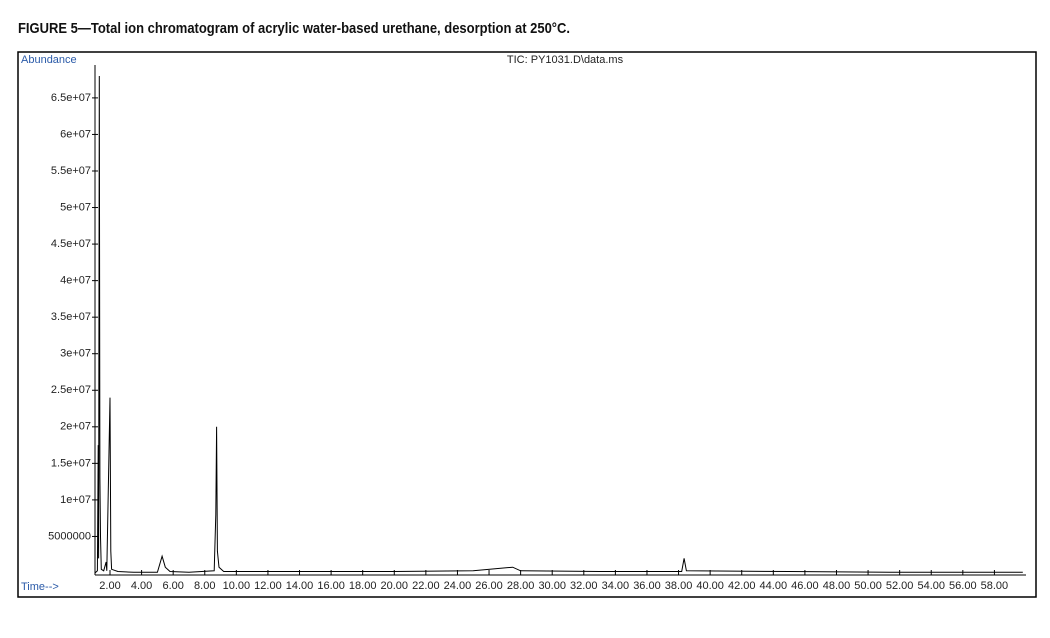 Image resolution: width=1050 pixels, height=638 pixels. Describe the element at coordinates (331, 586) in the screenshot. I see `x-tick-label: 16.00` at that location.